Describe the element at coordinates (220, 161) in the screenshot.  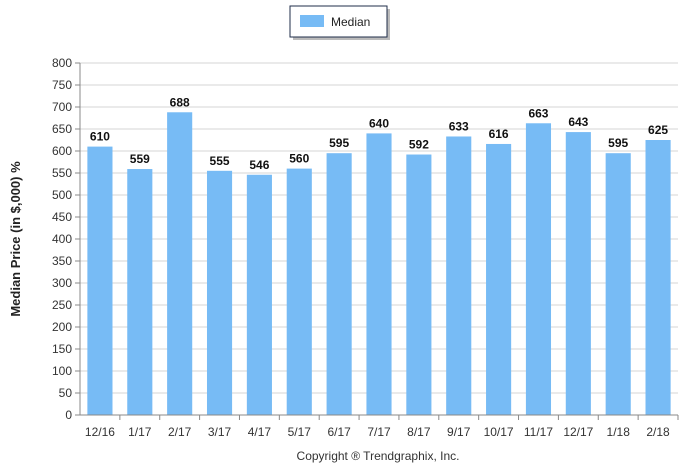
I see `data-label: 555` at that location.